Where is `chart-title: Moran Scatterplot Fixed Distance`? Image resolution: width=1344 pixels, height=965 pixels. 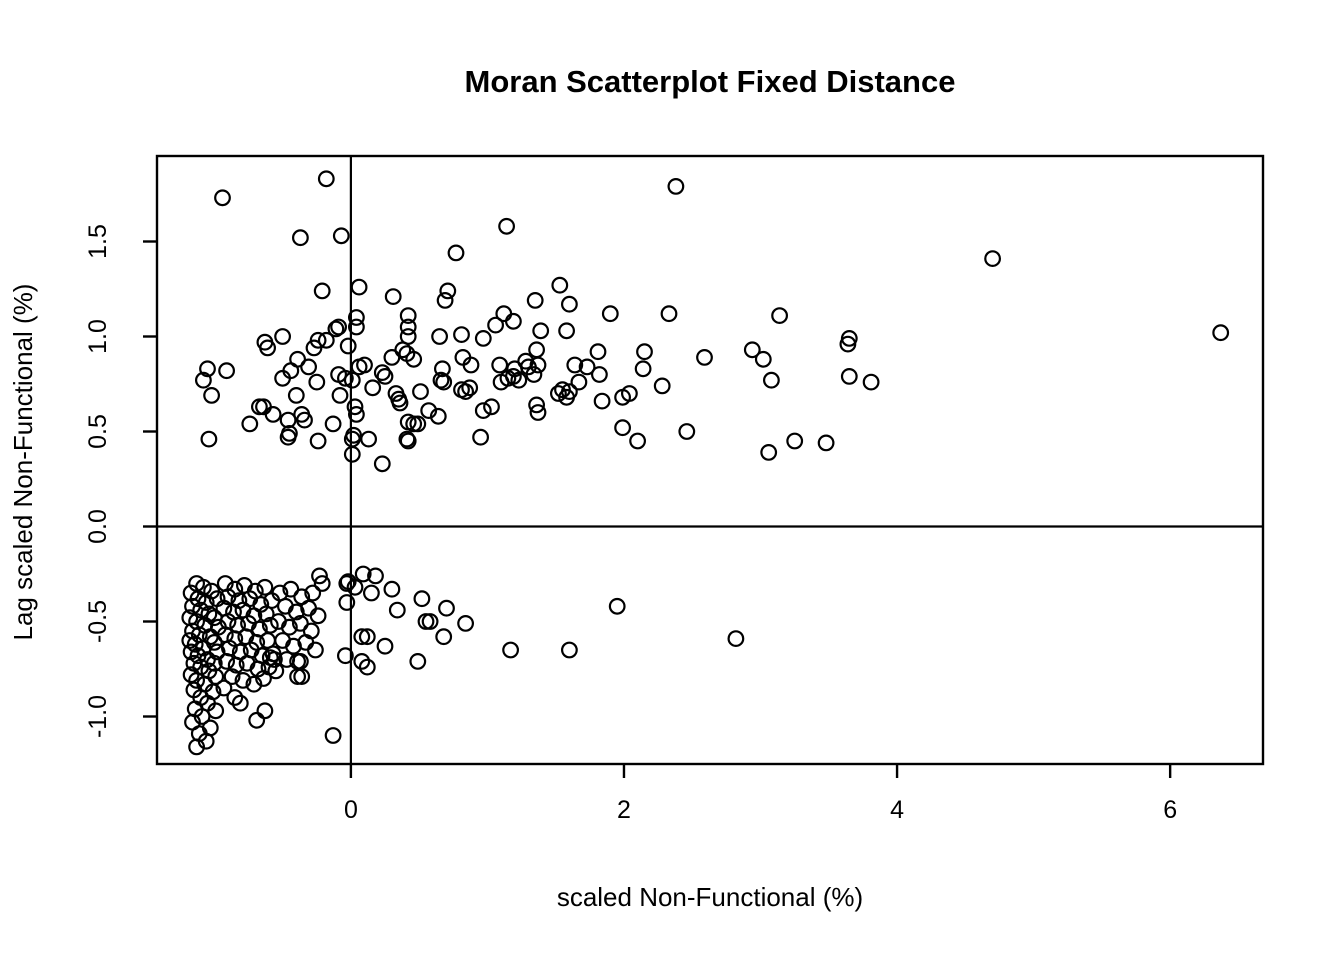
chart-title: Moran Scatterplot Fixed Distance is located at coordinates (710, 81).